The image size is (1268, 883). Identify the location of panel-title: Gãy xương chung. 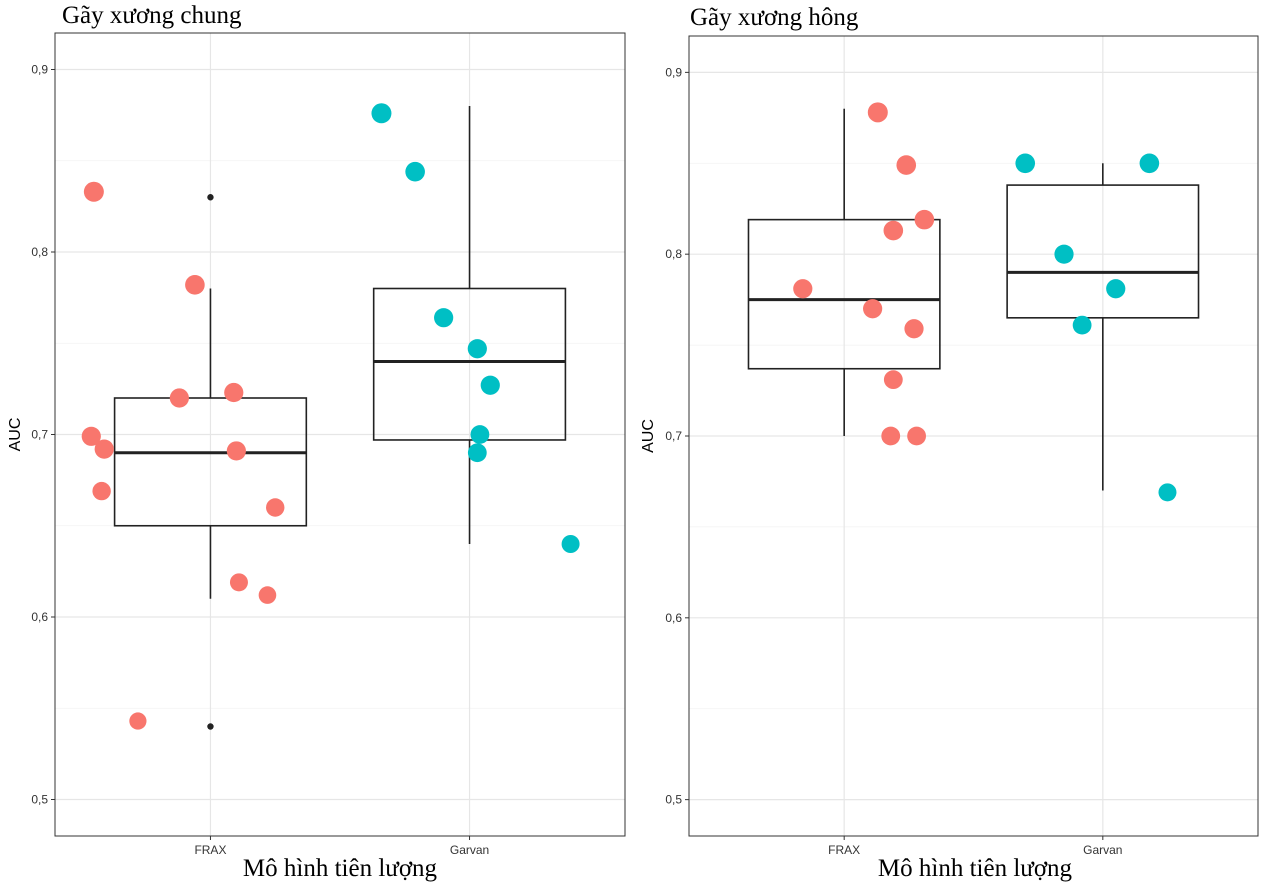
(152, 15).